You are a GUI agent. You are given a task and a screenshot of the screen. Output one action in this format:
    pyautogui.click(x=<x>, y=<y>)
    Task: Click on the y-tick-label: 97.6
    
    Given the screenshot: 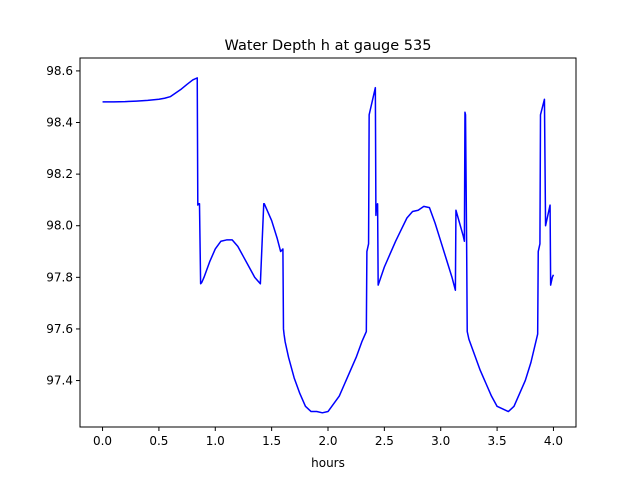 What is the action you would take?
    pyautogui.click(x=59, y=329)
    